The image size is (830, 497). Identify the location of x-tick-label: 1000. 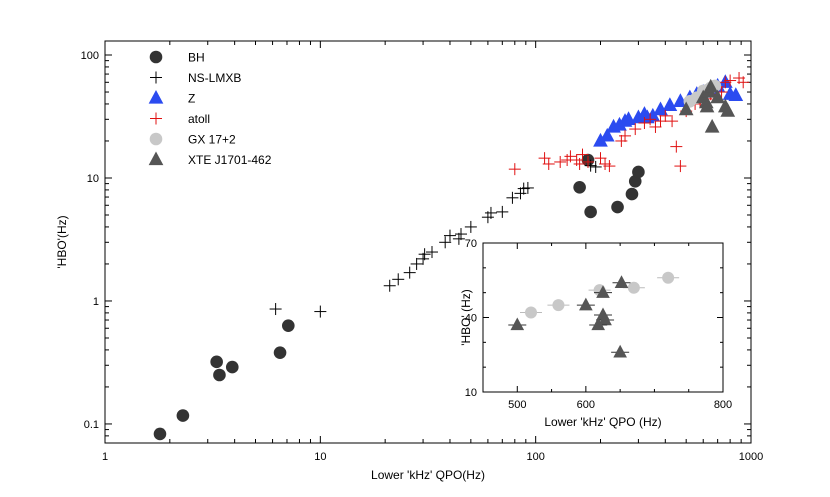
(751, 457).